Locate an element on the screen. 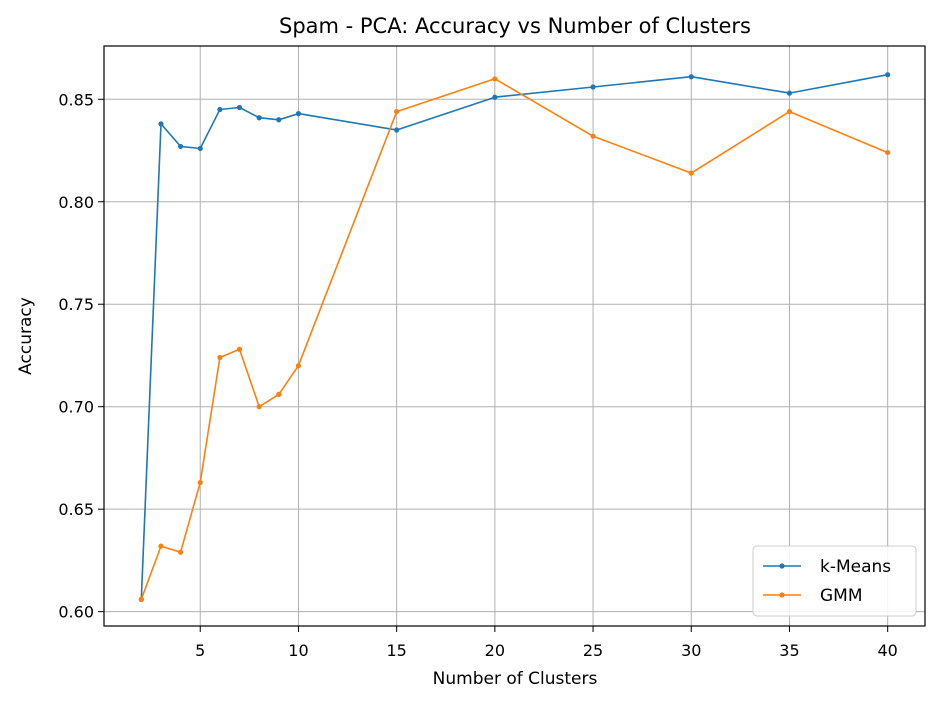 The image size is (944, 704). y-tick-label: 0.65 is located at coordinates (76, 509).